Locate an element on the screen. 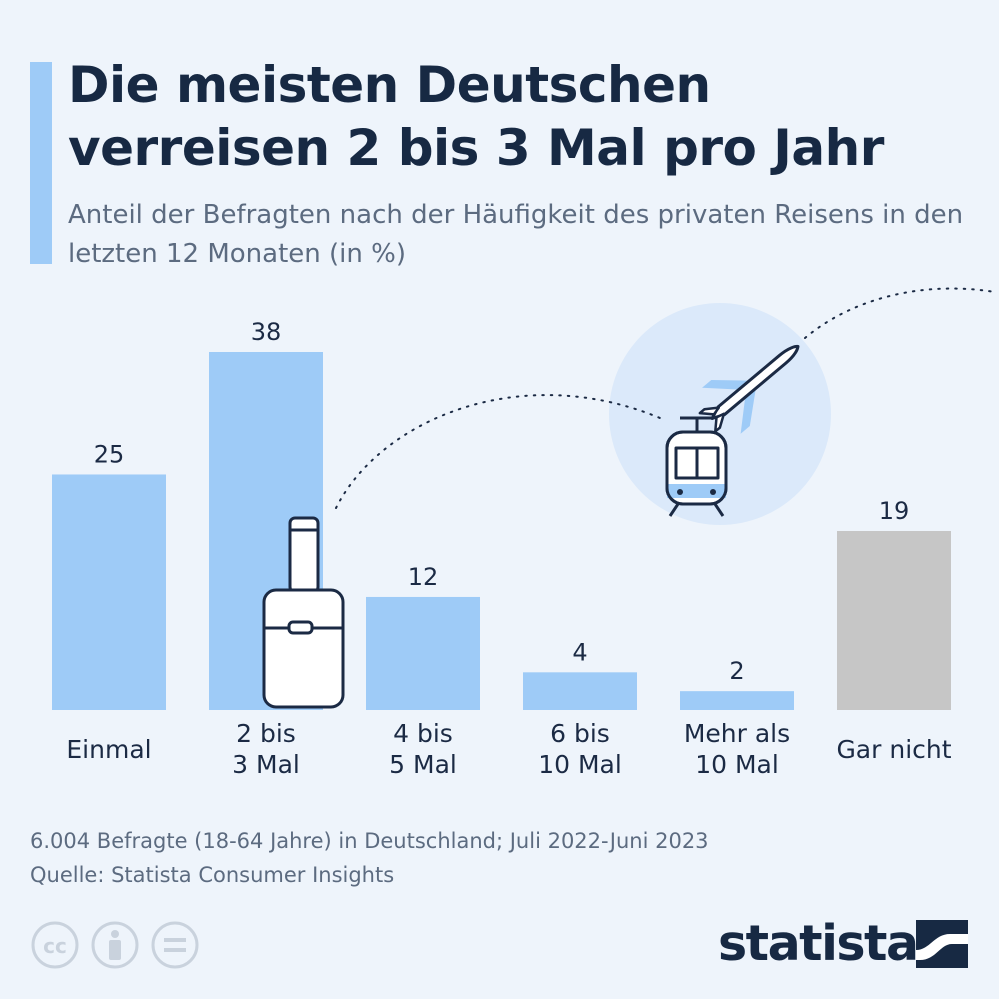 The height and width of the screenshot is (999, 999). category-label-0: Einmal is located at coordinates (109, 749).